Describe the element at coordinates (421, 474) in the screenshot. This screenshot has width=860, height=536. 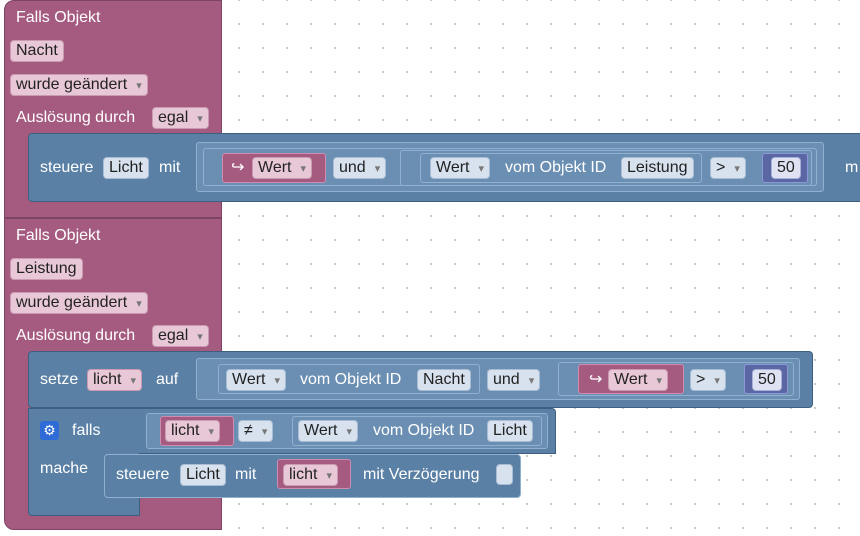
I see `delay-label: mit Verzögerung` at that location.